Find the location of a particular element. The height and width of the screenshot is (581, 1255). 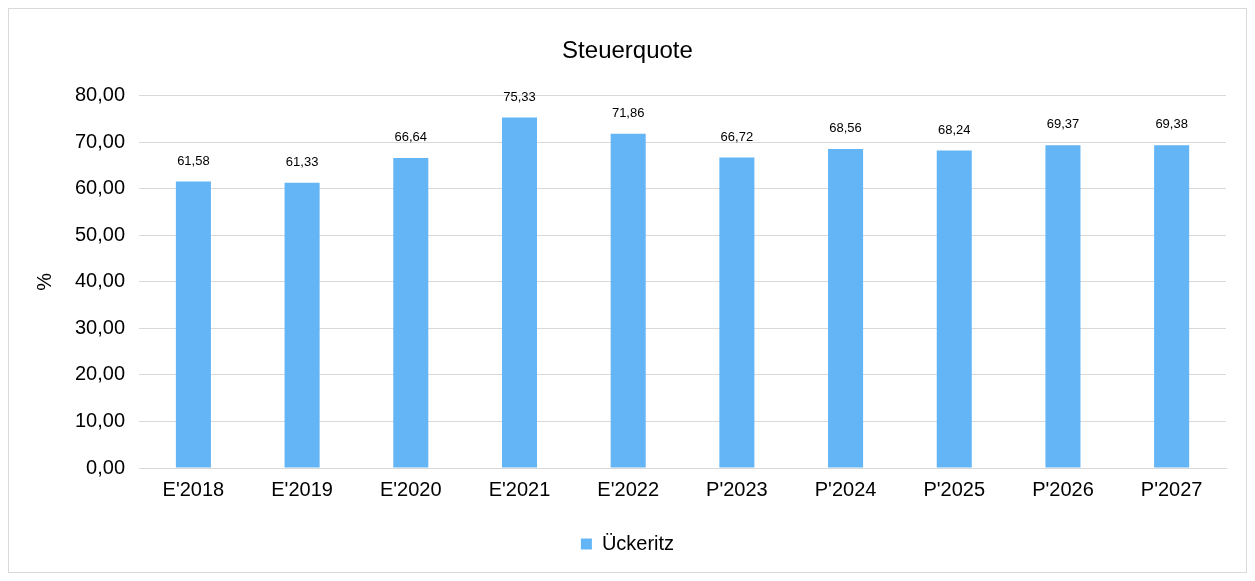

x-tick-label: E'2021 is located at coordinates (519, 488).